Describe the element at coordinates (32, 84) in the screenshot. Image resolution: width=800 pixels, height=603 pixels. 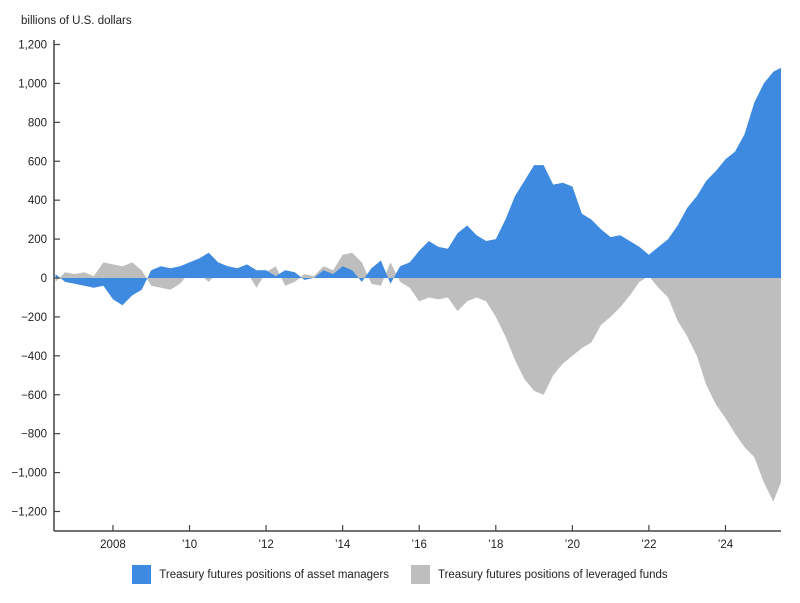
I see `y-tick-label: 1,000` at that location.